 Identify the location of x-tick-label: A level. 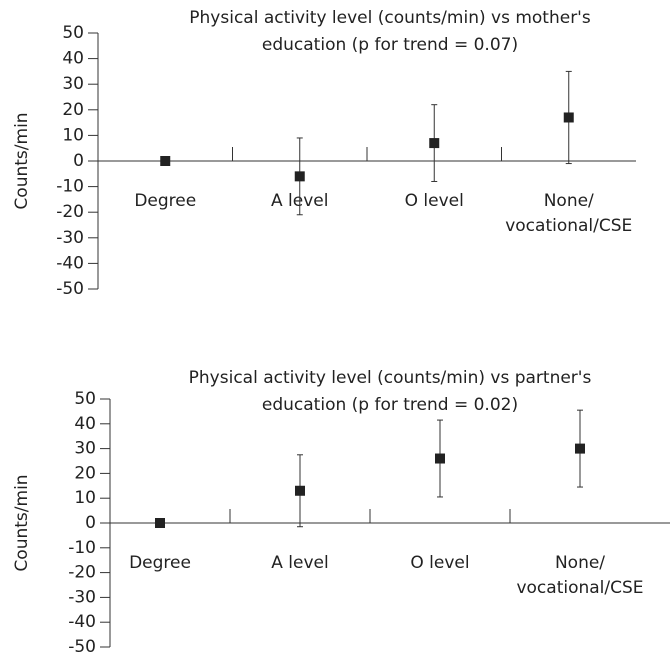
(299, 563).